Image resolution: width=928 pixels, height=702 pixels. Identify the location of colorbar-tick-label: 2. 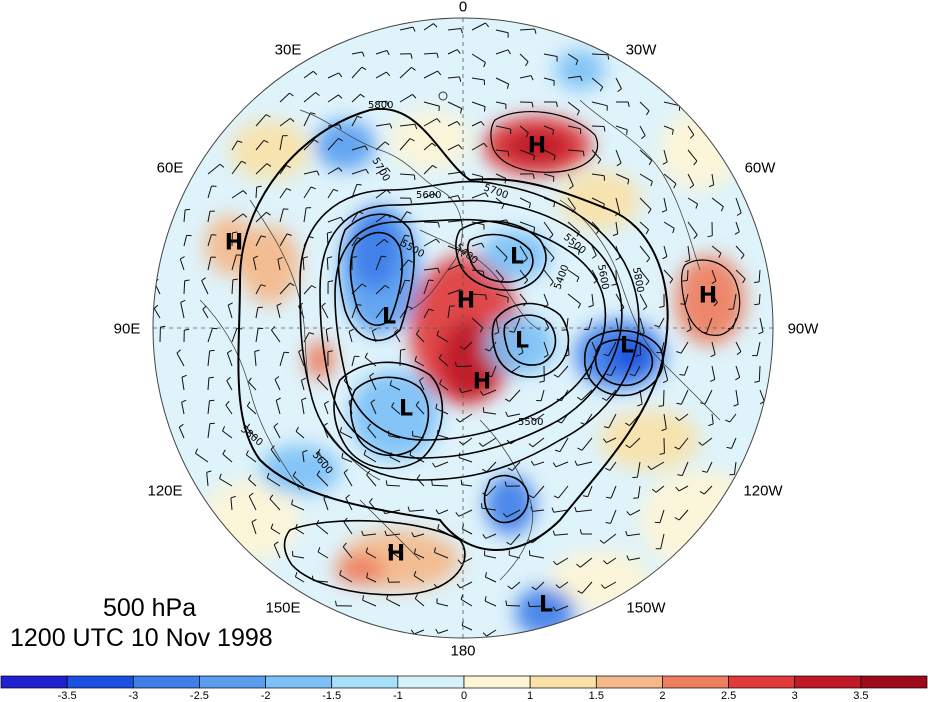
(662, 696).